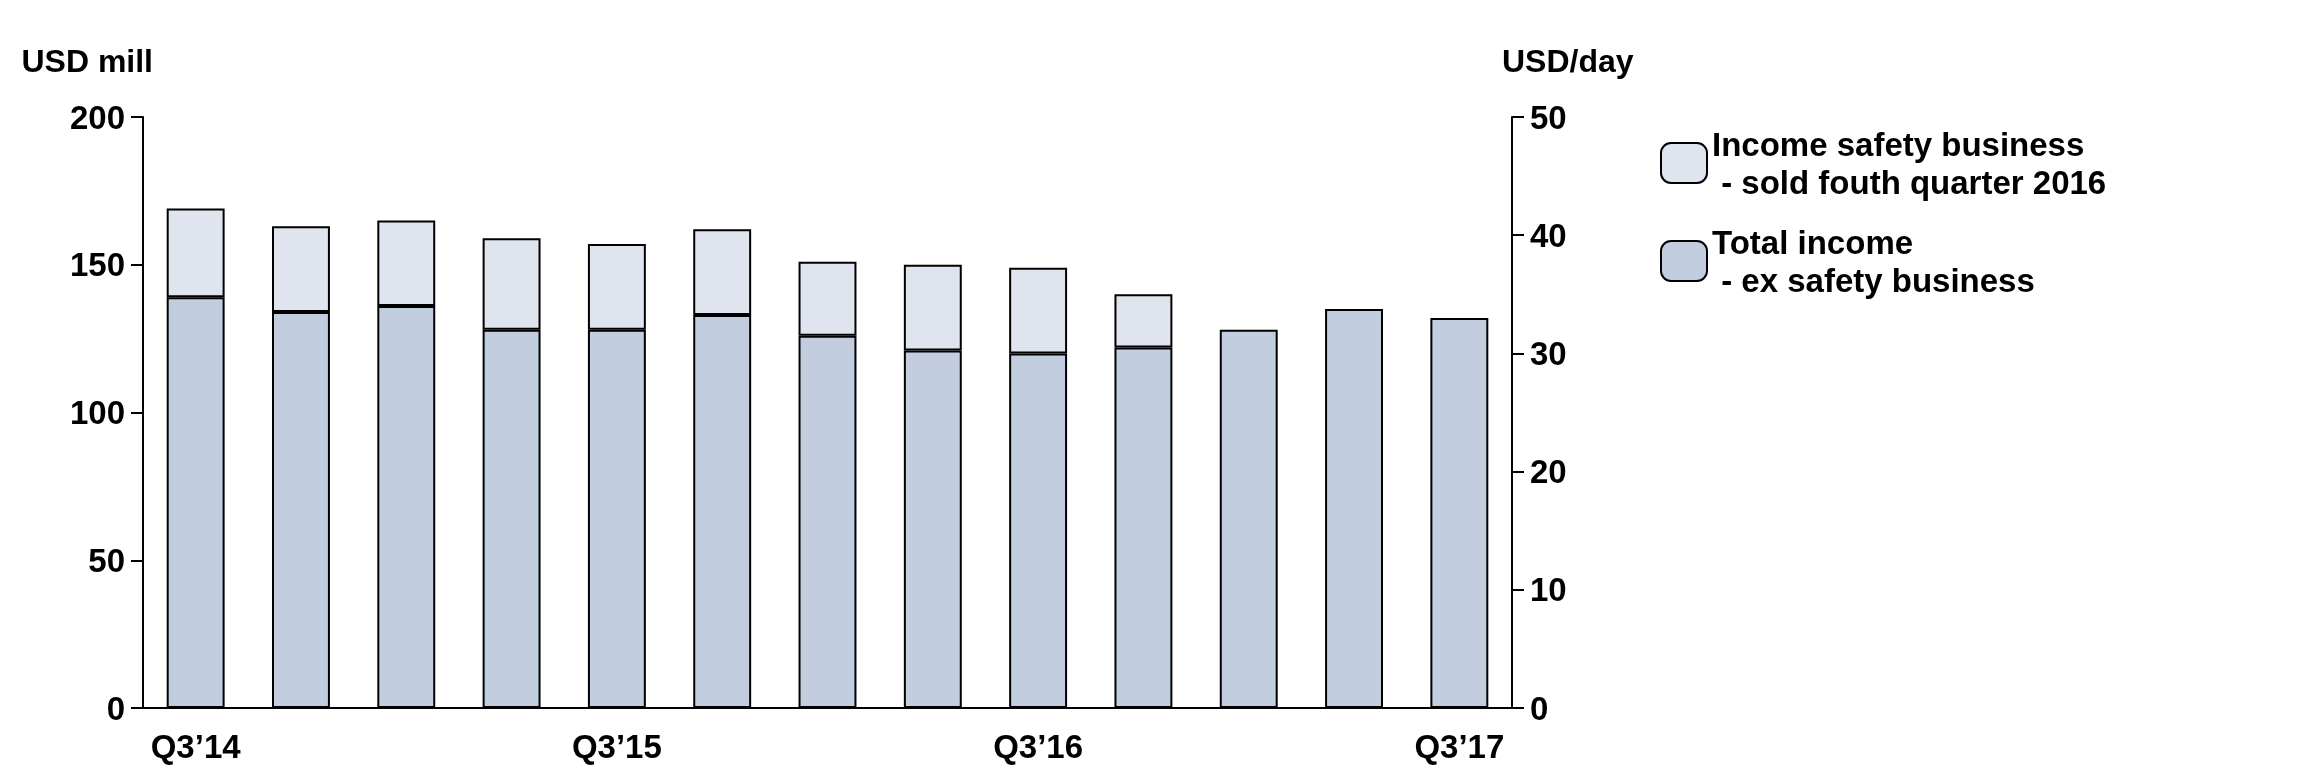 Image resolution: width=2299 pixels, height=781 pixels. What do you see at coordinates (106, 560) in the screenshot?
I see `y-tick-label: 50` at bounding box center [106, 560].